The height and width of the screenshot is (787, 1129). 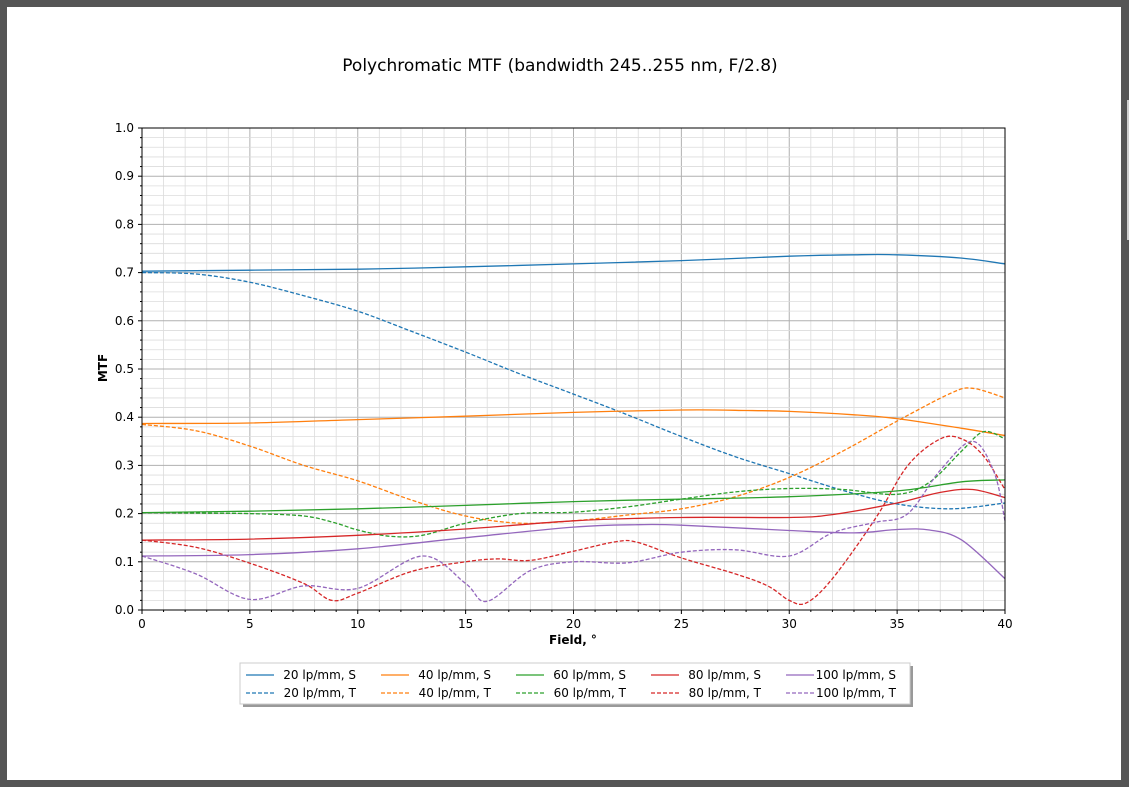 I want to click on legend-label-3: 40 lp/mm, T, so click(x=455, y=693).